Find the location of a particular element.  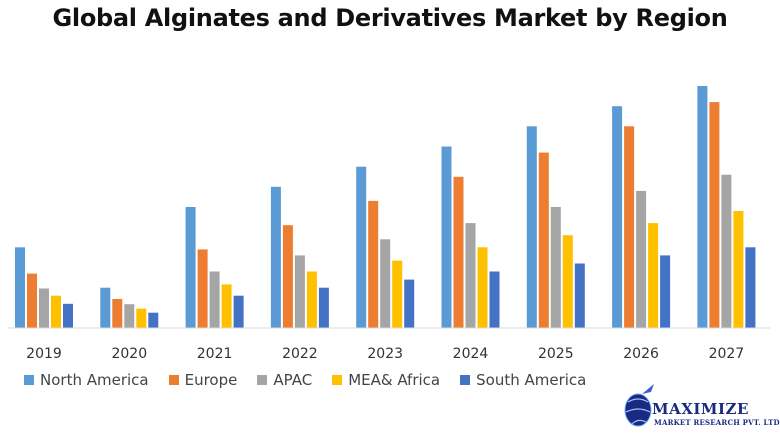

legend-item-mea-africa: MEA& Africa is located at coordinates (386, 380).